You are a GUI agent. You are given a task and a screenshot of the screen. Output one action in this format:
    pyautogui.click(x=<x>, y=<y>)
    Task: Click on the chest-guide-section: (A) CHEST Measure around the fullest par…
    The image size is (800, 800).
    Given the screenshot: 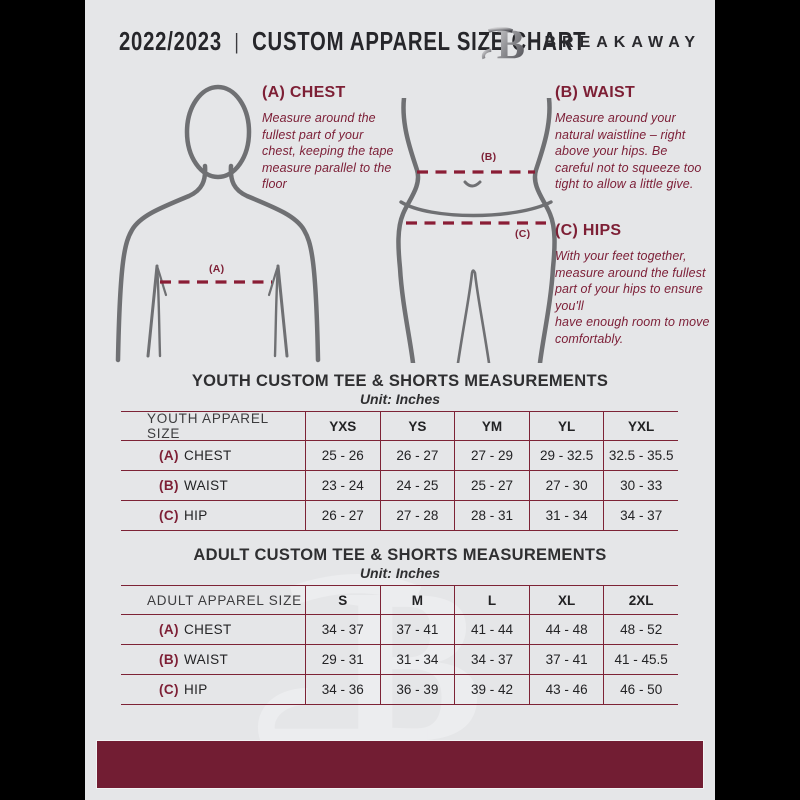 What is the action you would take?
    pyautogui.click(x=329, y=138)
    